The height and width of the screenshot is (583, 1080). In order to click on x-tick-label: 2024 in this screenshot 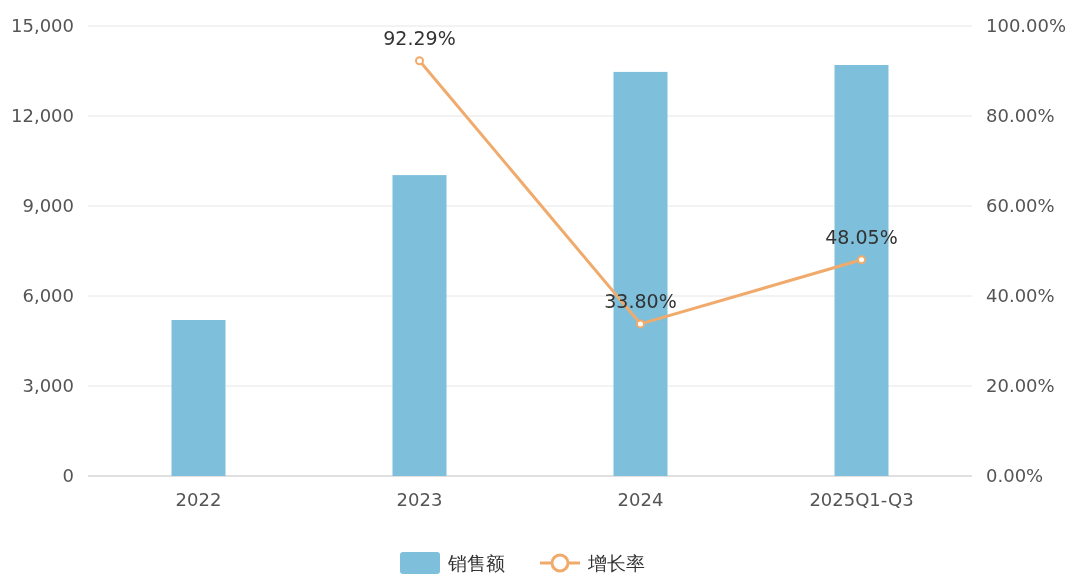, I will do `click(640, 499)`.